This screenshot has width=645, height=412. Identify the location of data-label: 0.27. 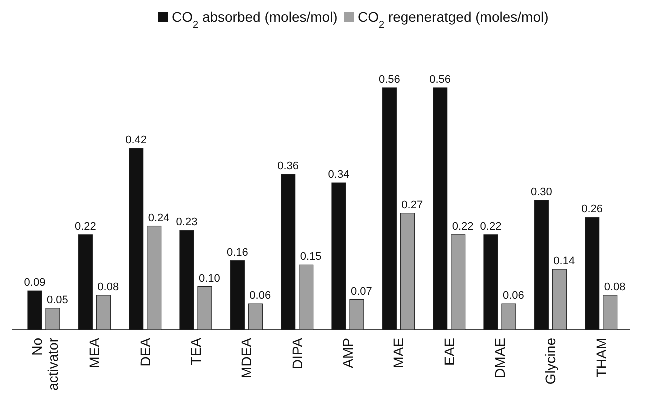
(413, 205).